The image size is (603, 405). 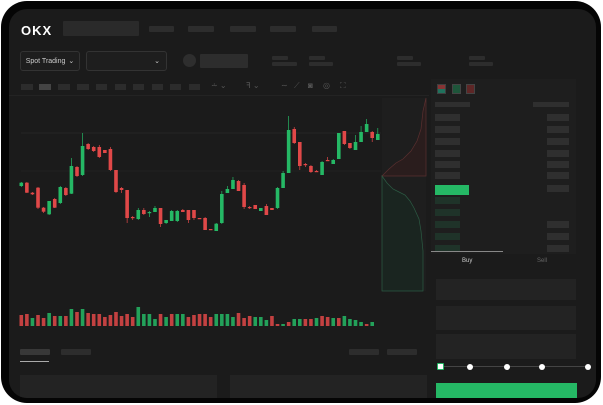 I want to click on price-input, so click(x=506, y=289).